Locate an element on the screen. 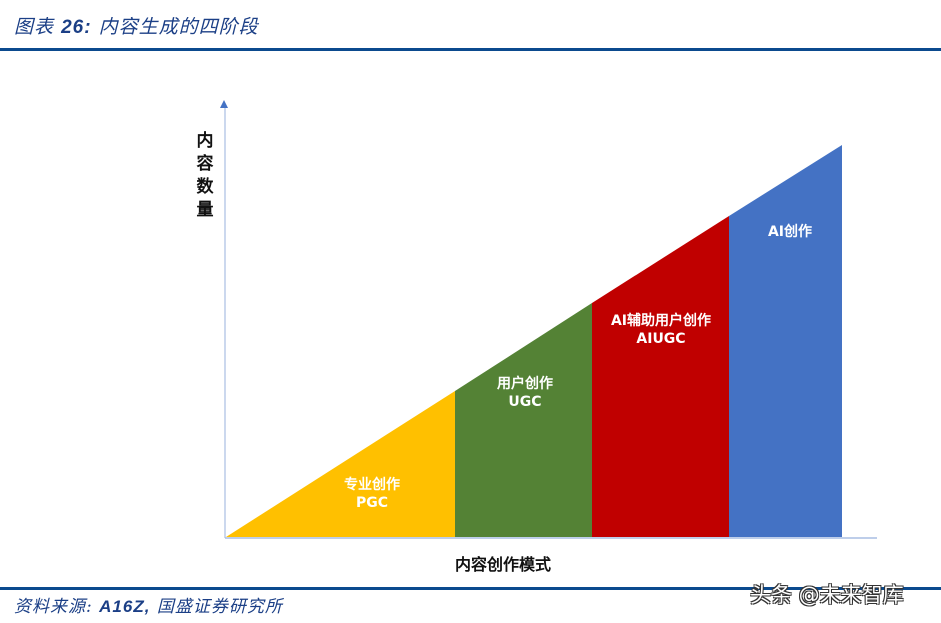 The image size is (941, 623). segment-label-cn: AI创作 is located at coordinates (790, 232).